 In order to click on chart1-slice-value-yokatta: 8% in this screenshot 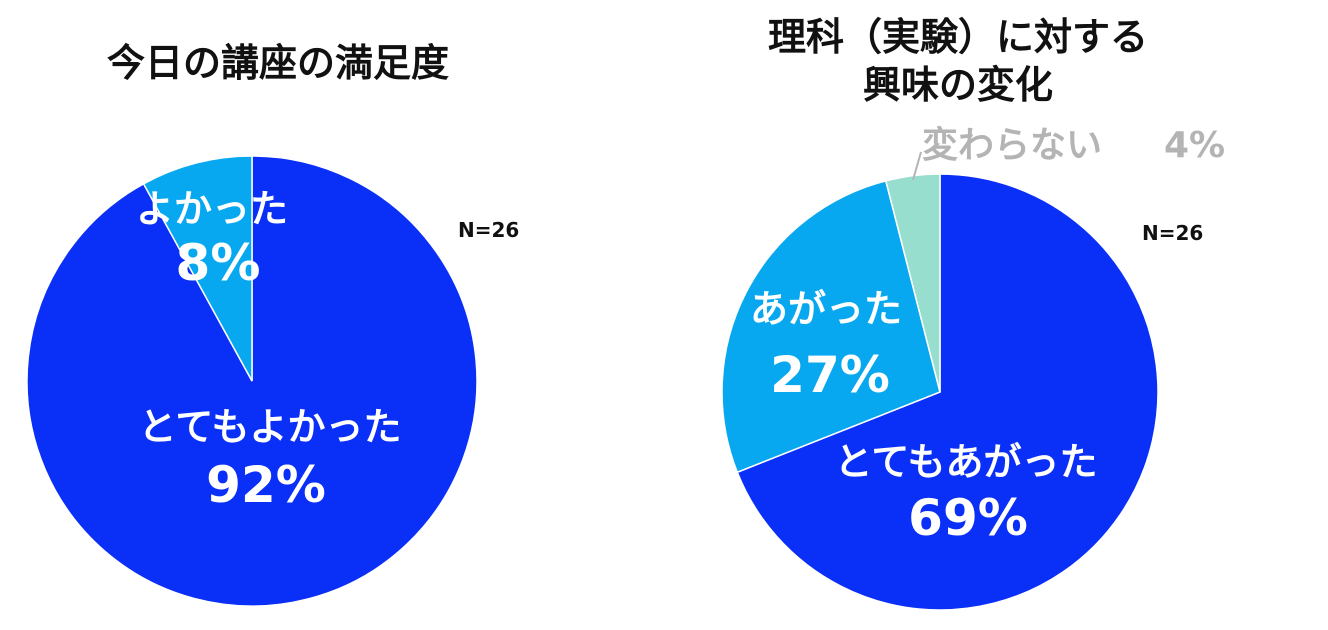, I will do `click(218, 263)`.